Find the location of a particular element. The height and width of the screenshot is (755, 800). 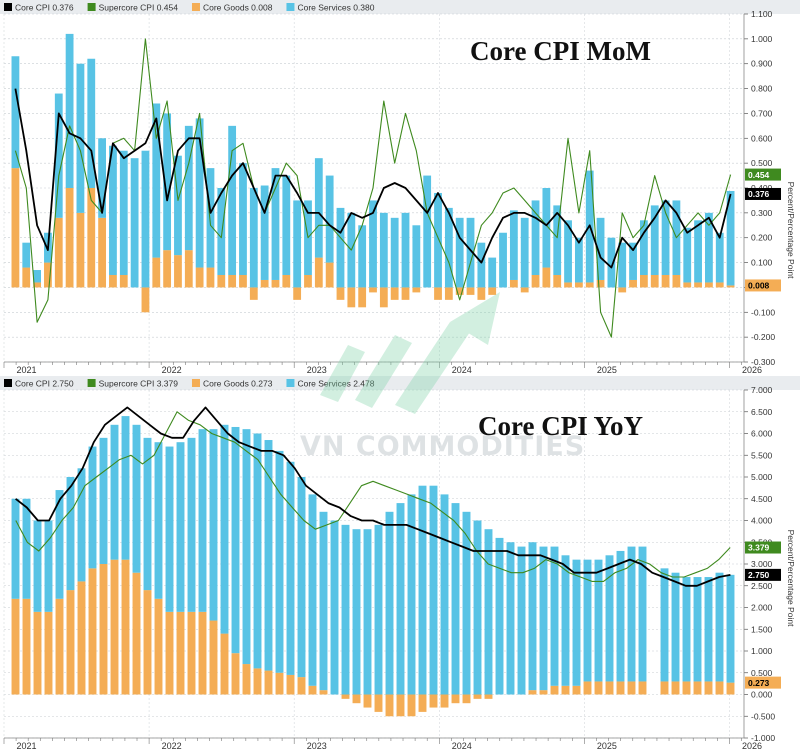

legend-bar is located at coordinates (400, 383).